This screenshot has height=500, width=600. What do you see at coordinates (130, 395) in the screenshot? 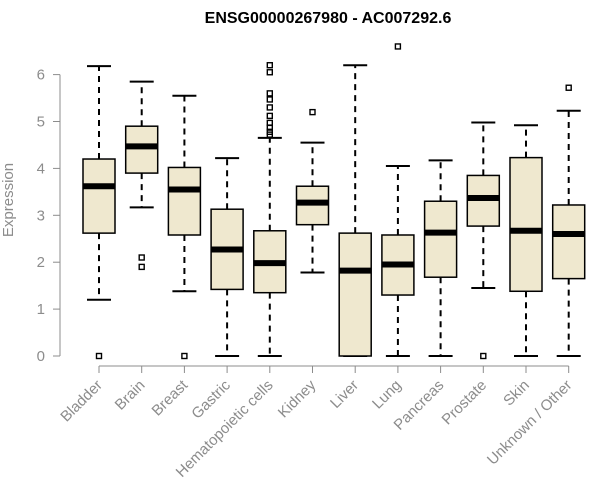
I see `x-tick-label: Brain` at bounding box center [130, 395].